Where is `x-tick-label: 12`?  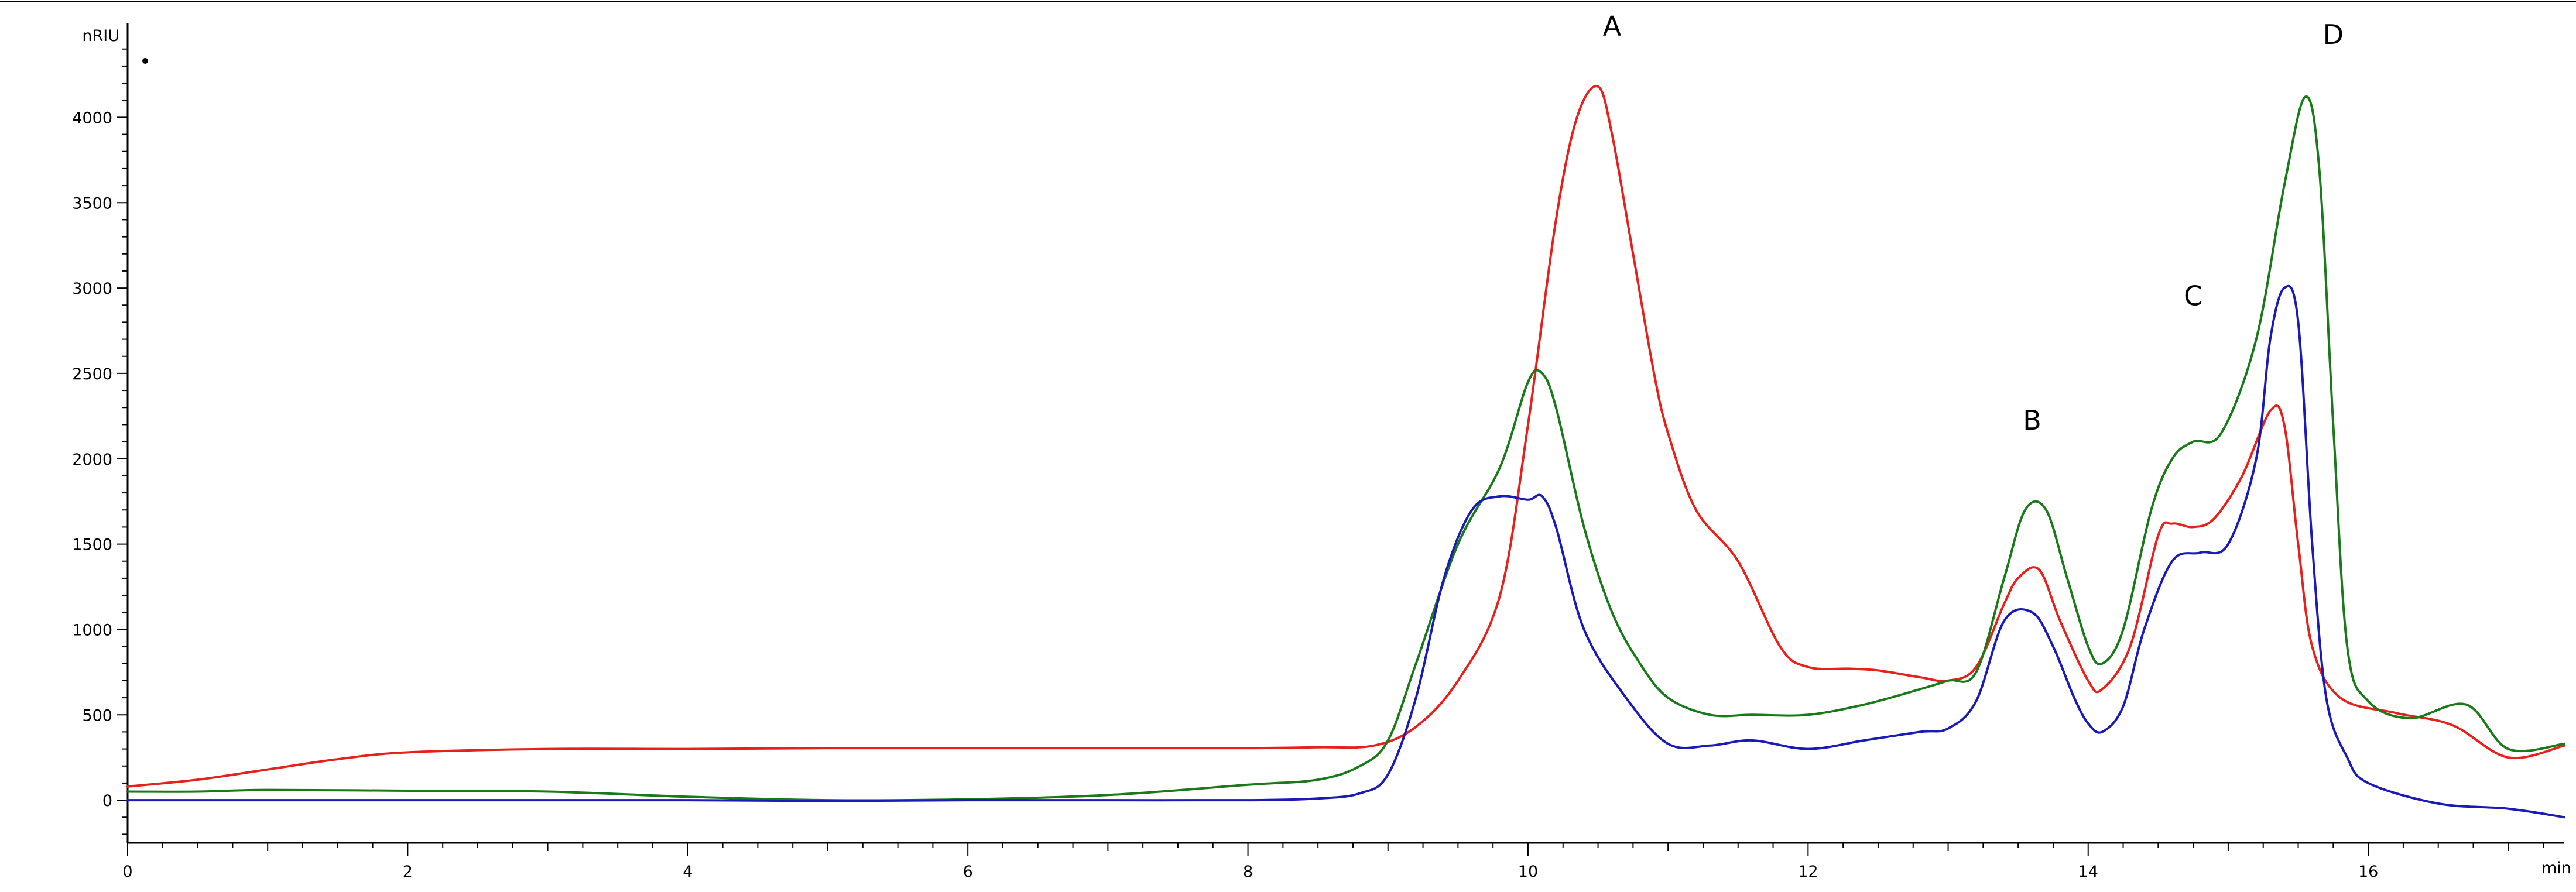 x-tick-label: 12 is located at coordinates (1808, 872).